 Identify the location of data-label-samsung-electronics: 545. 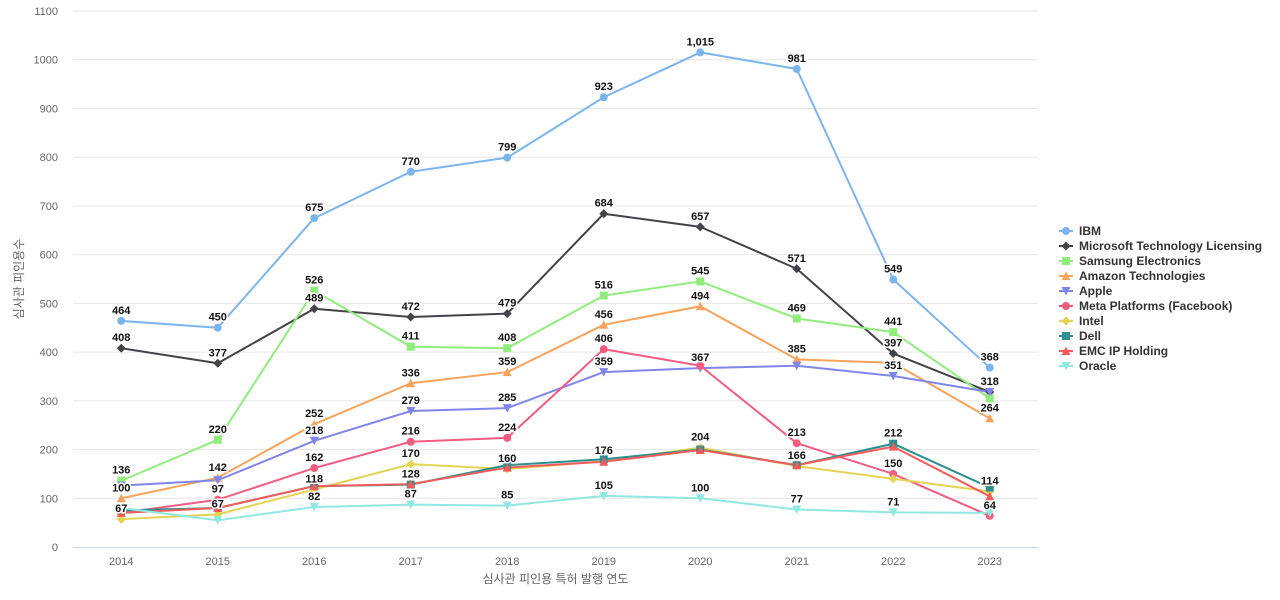
(700, 271).